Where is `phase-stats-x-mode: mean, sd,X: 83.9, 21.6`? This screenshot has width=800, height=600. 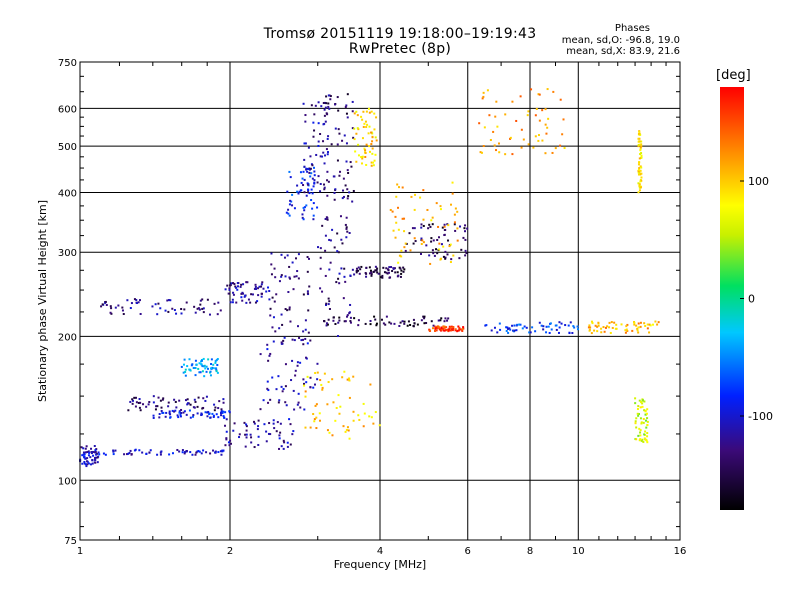
phase-stats-x-mode: mean, sd,X: 83.9, 21.6 is located at coordinates (623, 51).